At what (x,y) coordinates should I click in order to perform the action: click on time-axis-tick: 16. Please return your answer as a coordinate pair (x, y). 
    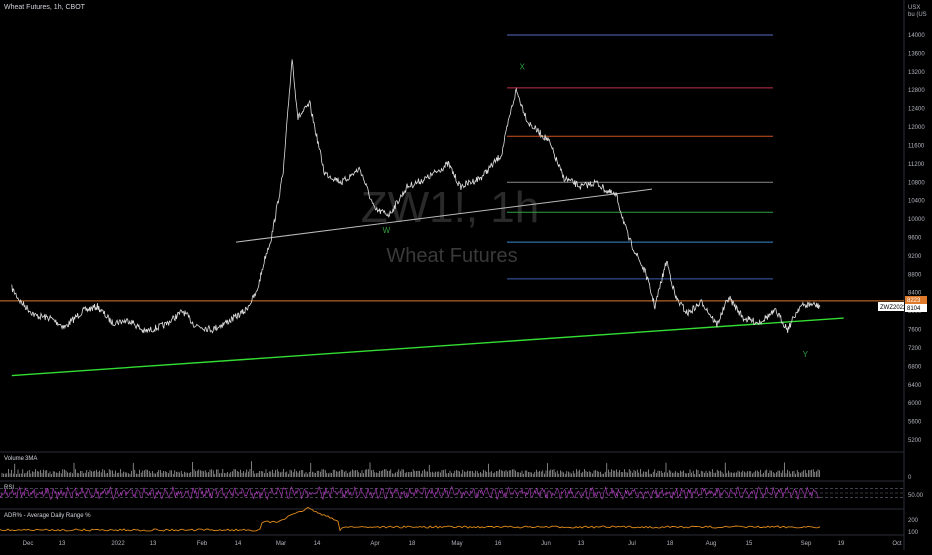
    Looking at the image, I should click on (498, 544).